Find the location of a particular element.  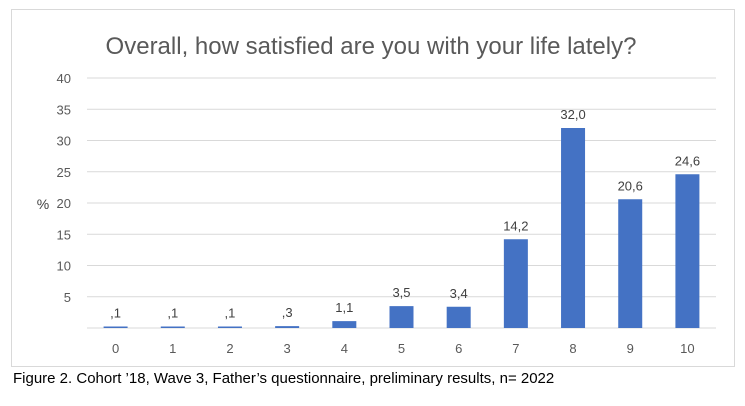

y-tick-label: 35 is located at coordinates (64, 109).